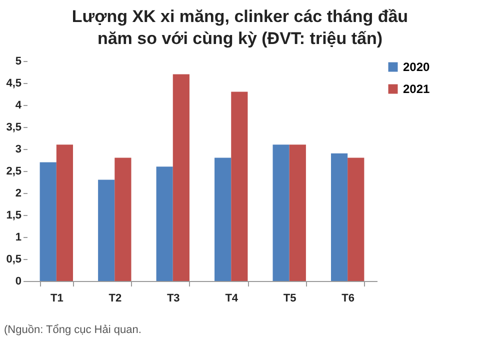 The image size is (480, 338). I want to click on y-tick-label: 0,5, so click(14, 260).